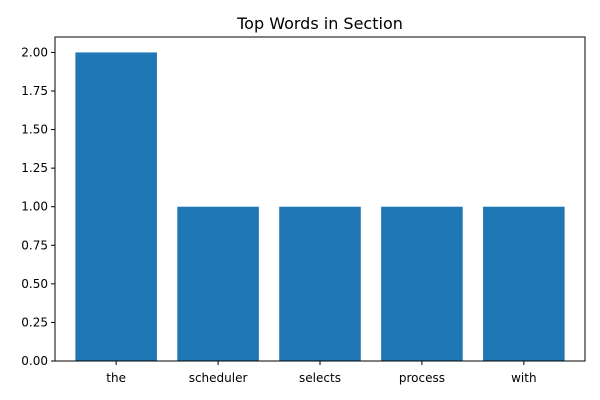 The height and width of the screenshot is (400, 600). What do you see at coordinates (34, 168) in the screenshot?
I see `y-tick-label: 1.25` at bounding box center [34, 168].